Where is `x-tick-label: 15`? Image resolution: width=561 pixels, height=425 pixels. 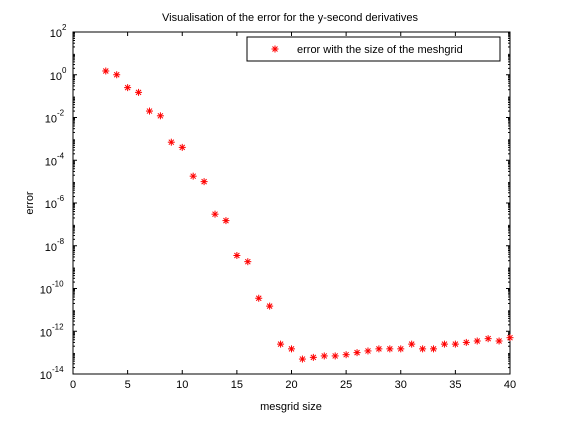
x-tick-label: 15 is located at coordinates (237, 385).